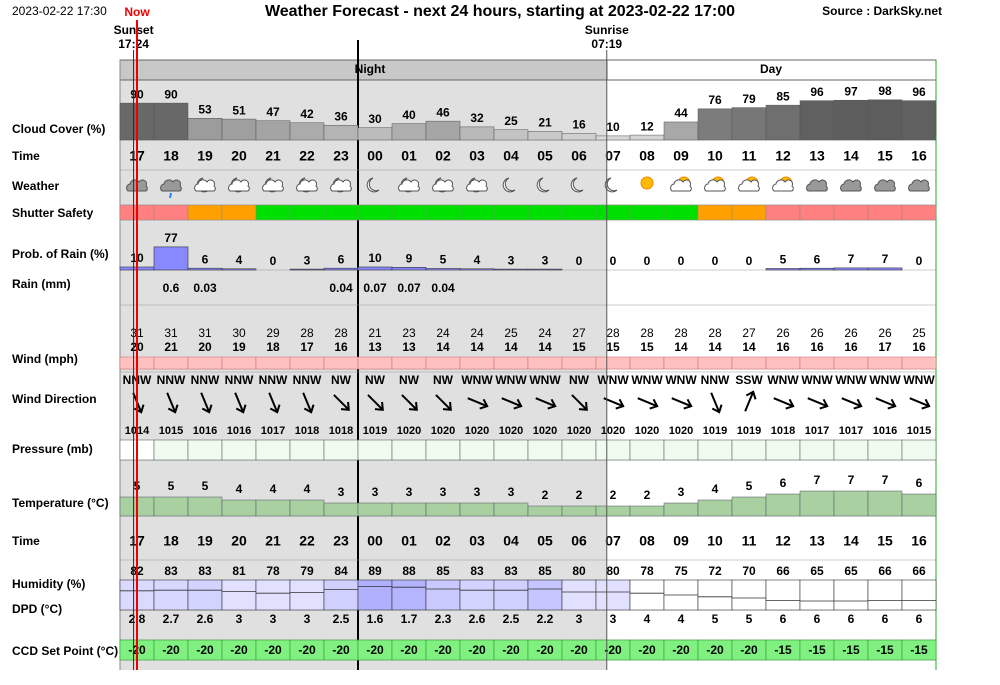  Describe the element at coordinates (613, 347) in the screenshot. I see `wind-speed: 15` at that location.